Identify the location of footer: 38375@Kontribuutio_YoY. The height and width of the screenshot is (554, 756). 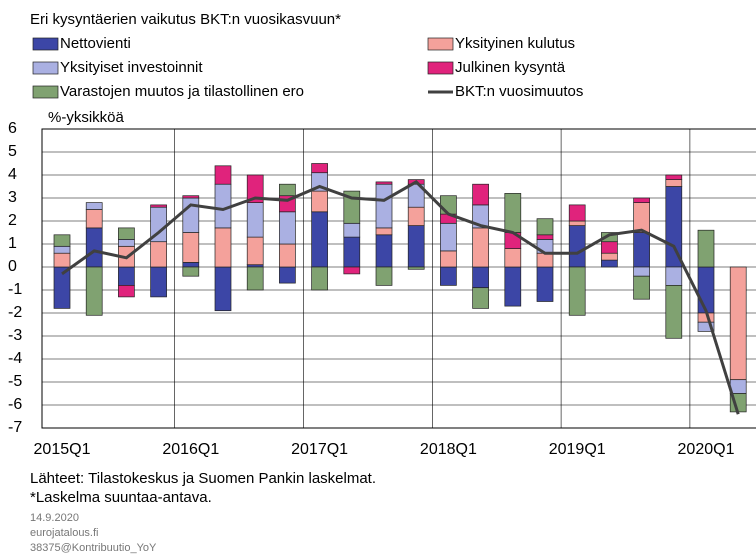
(93, 548).